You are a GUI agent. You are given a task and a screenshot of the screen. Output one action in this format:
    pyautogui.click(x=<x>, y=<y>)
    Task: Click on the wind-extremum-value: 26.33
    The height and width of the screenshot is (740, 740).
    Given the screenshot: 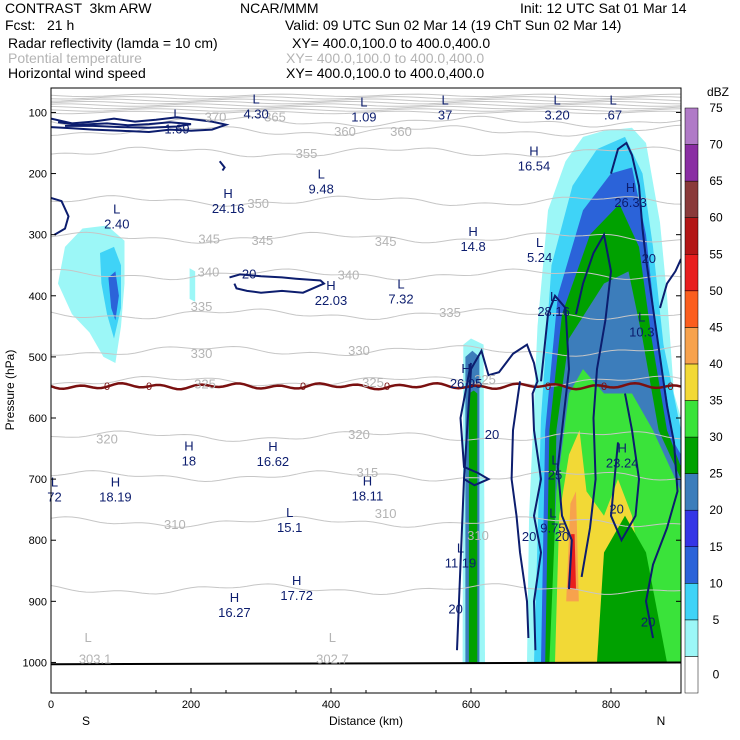 What is the action you would take?
    pyautogui.click(x=630, y=202)
    